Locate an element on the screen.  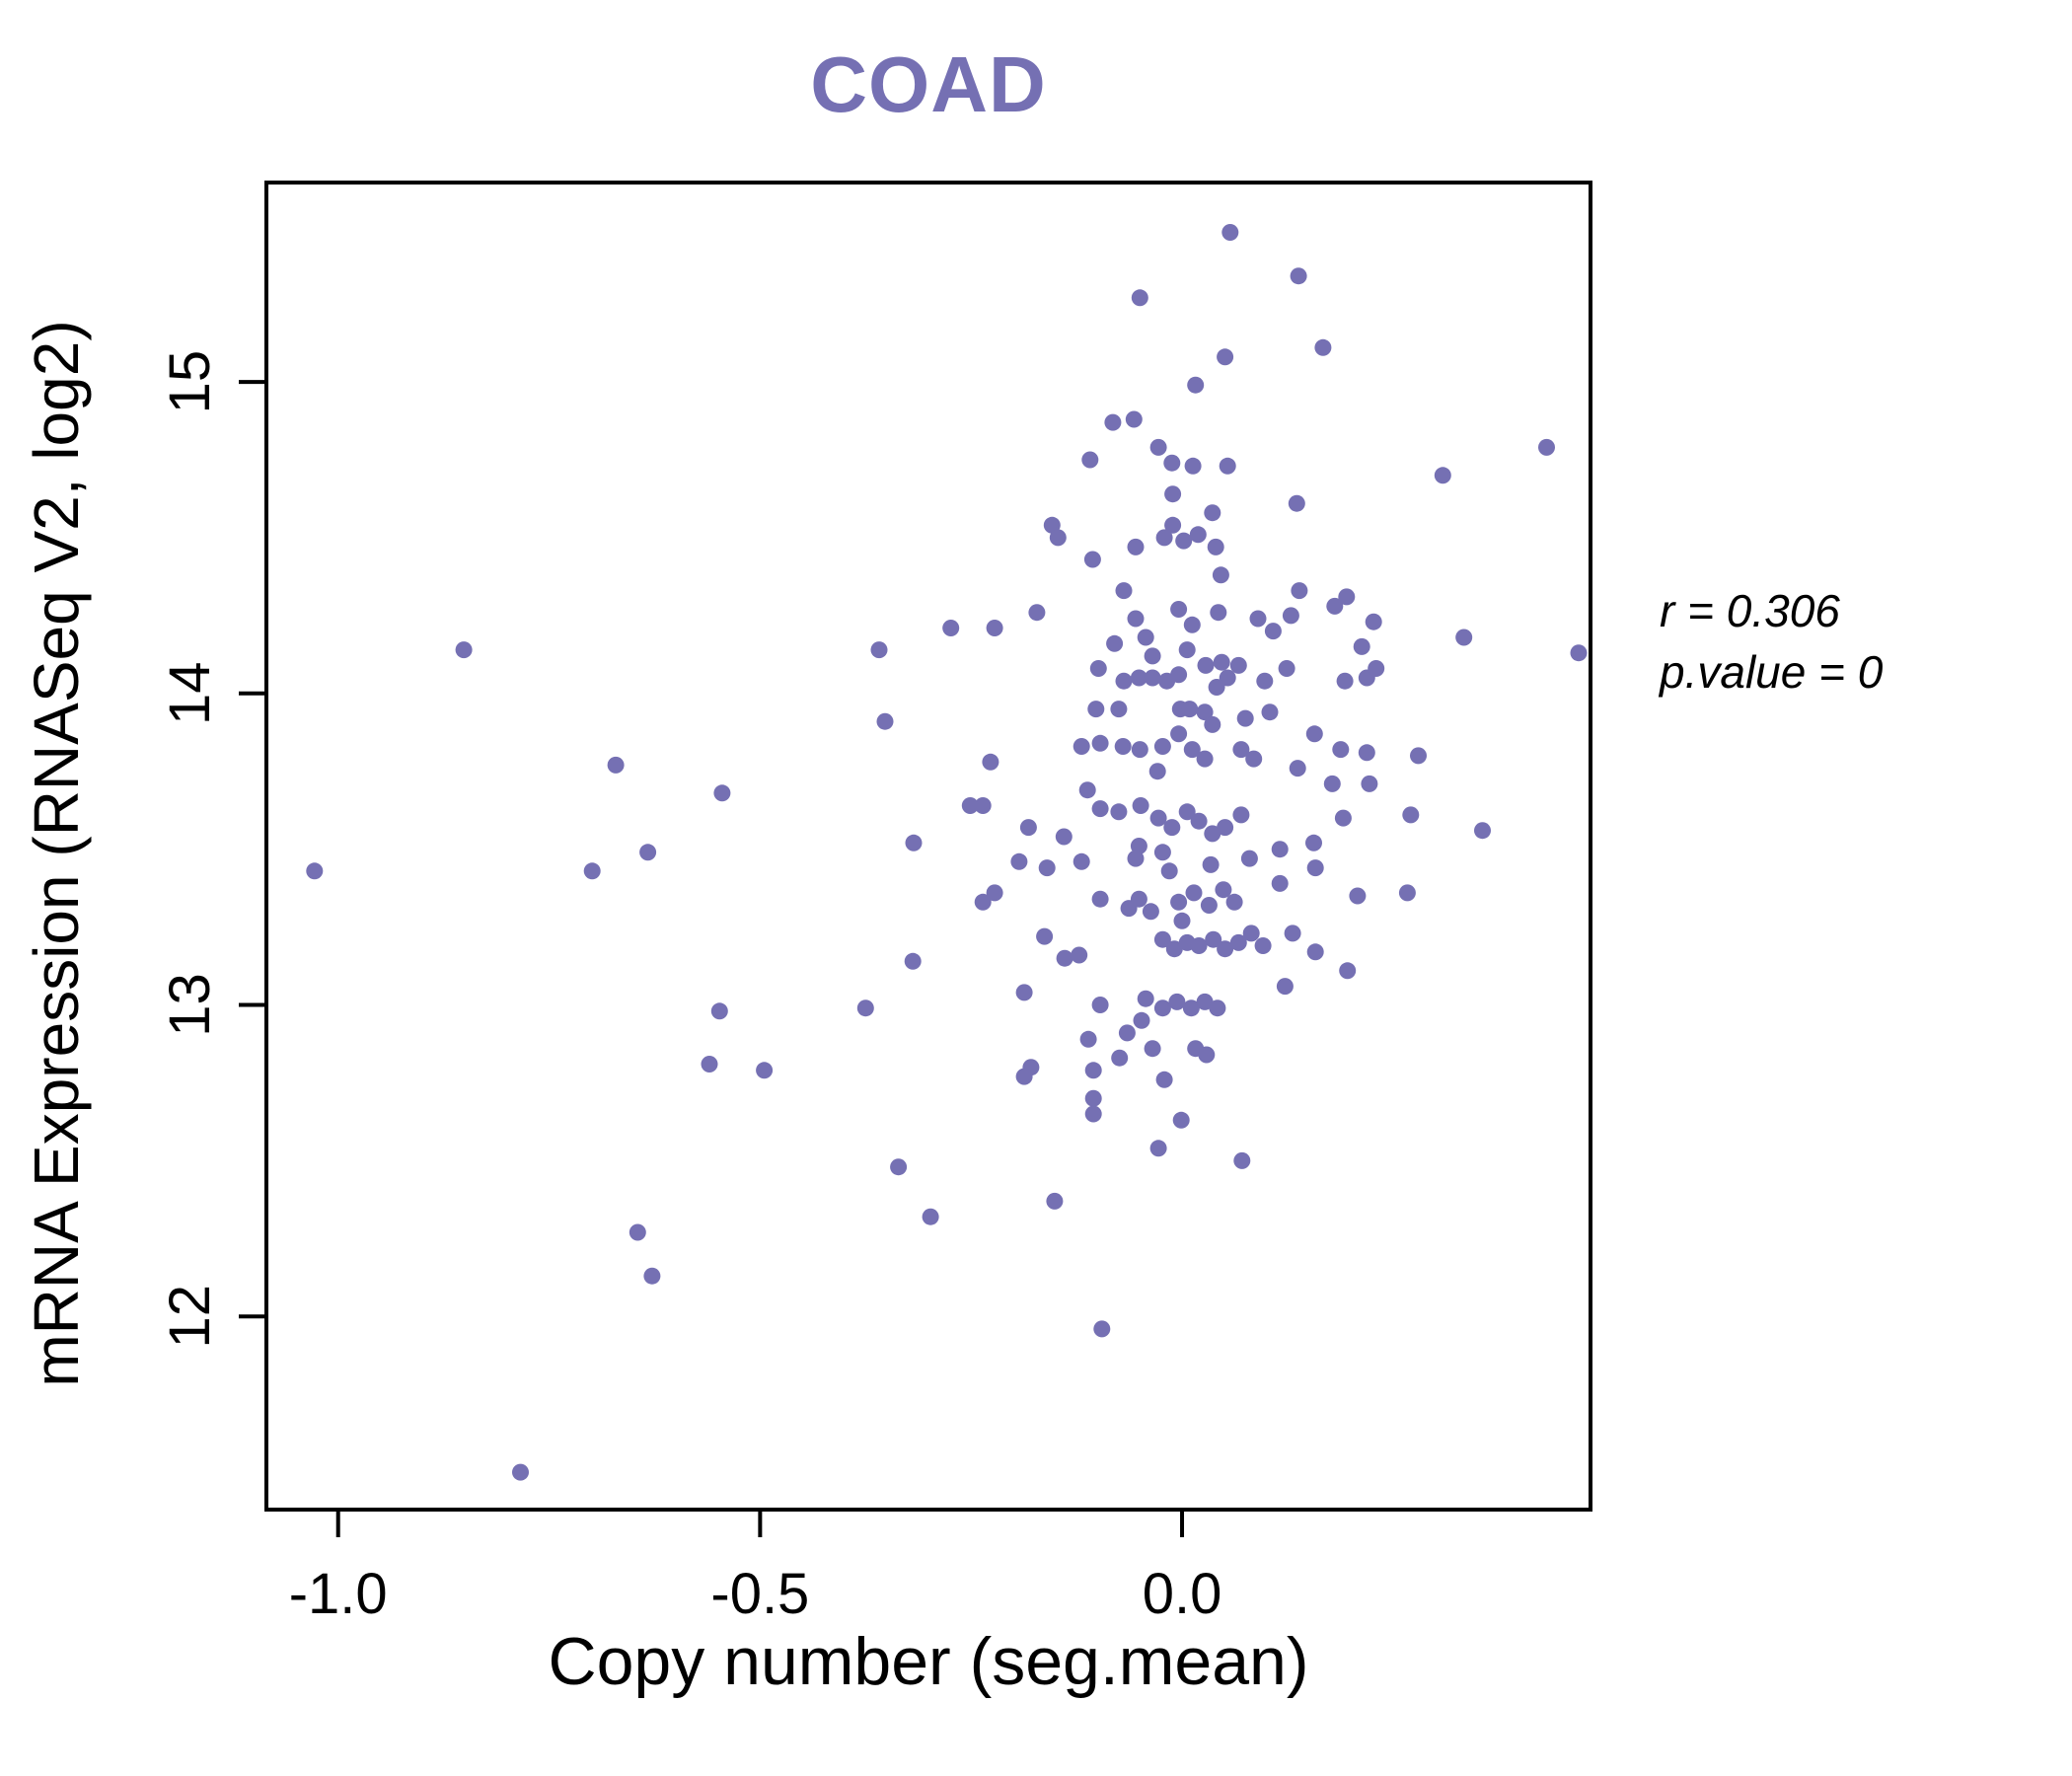
y-tick-label: 14 is located at coordinates (190, 694).